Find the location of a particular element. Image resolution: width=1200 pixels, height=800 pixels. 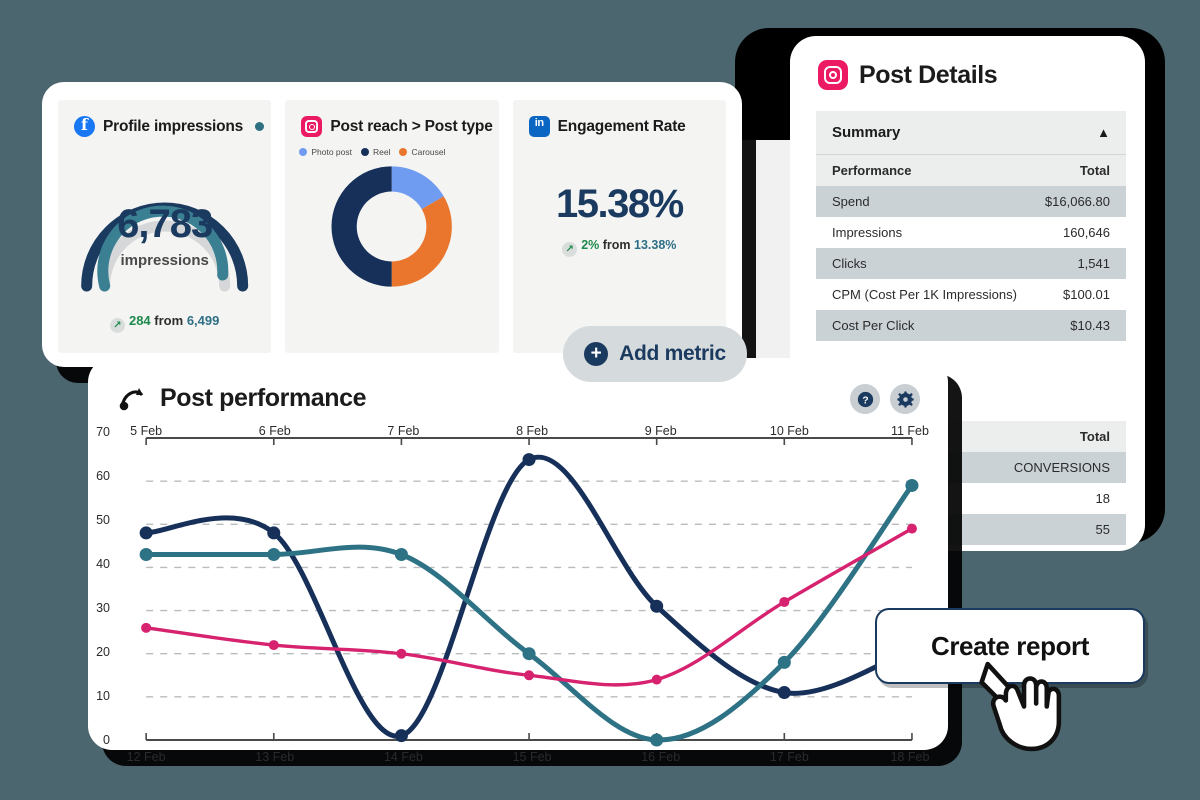

tile-header: Post reach > Post type is located at coordinates (391, 118).